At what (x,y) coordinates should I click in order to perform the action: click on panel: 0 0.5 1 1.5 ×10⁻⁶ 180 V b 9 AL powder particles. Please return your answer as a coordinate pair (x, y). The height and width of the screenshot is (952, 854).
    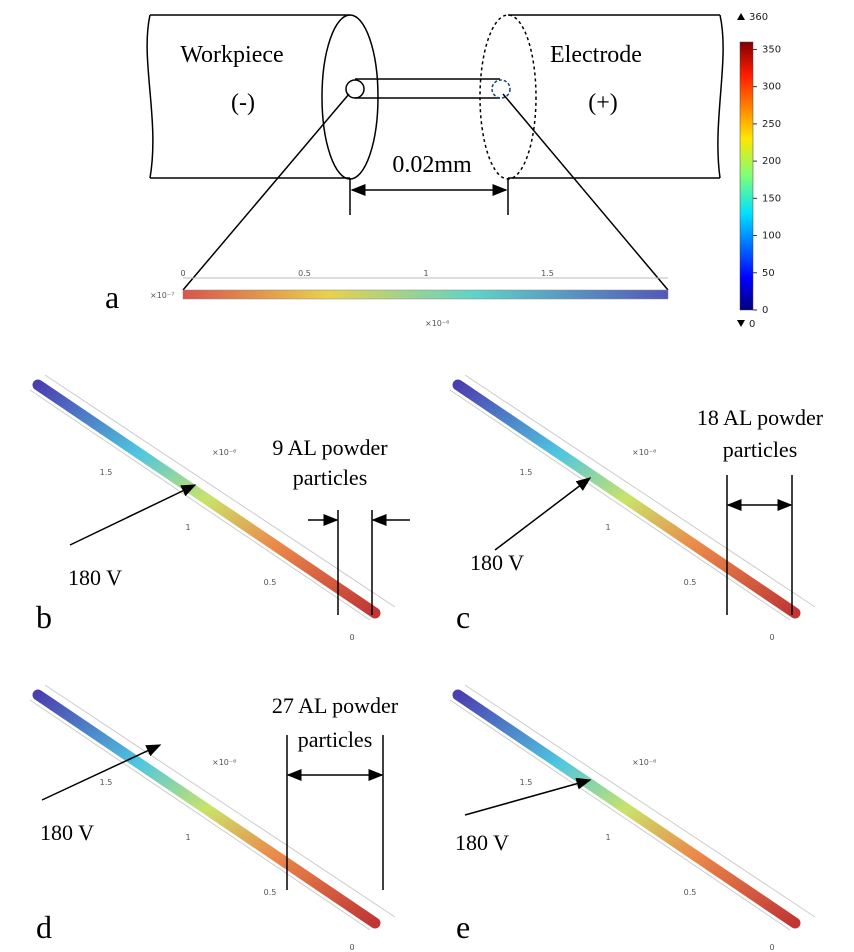
    Looking at the image, I should click on (219, 508).